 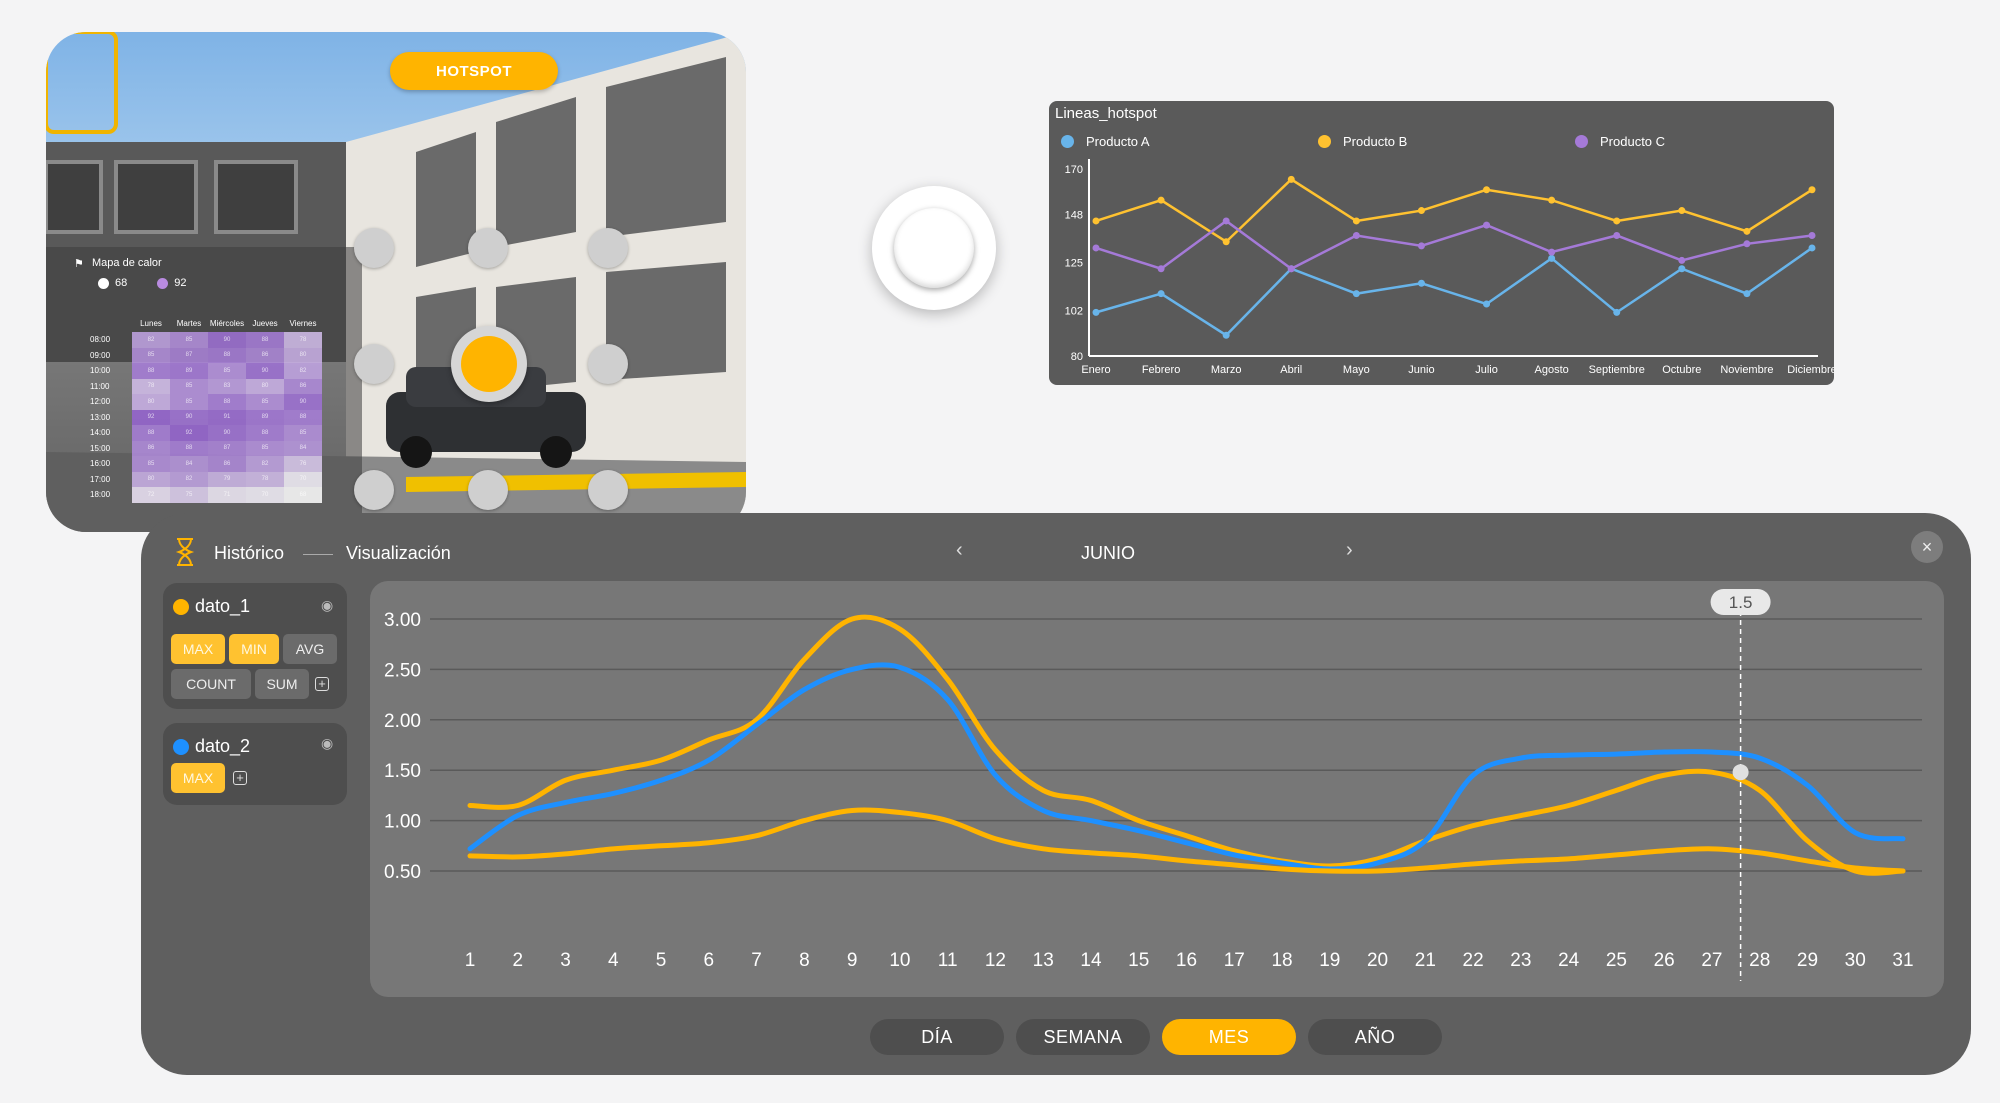 I want to click on x-tick-label: 30, so click(x=1855, y=960).